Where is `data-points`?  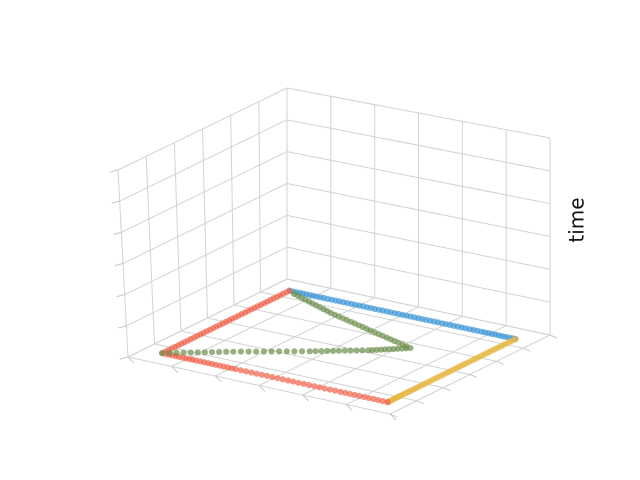 data-points is located at coordinates (339, 346).